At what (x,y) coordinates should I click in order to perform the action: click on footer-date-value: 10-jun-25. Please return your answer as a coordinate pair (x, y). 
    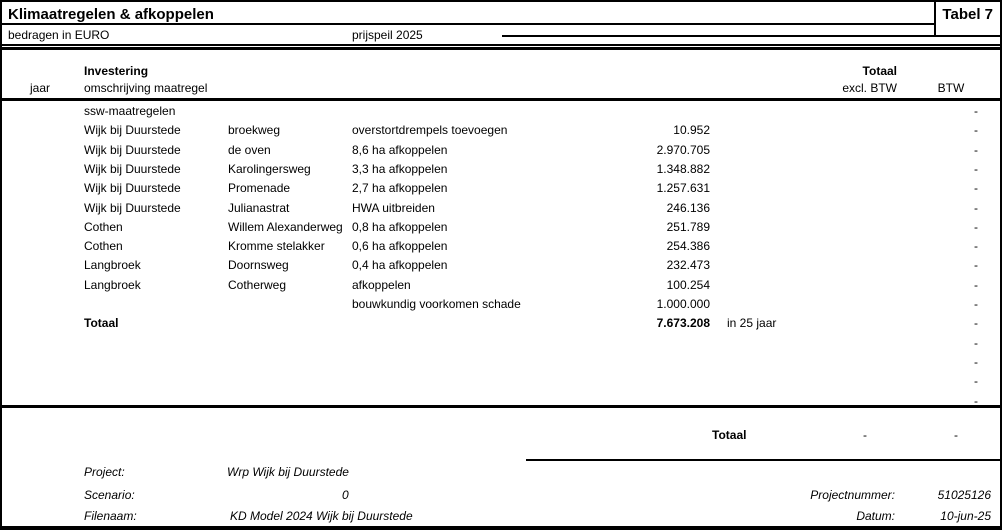
    Looking at the image, I should click on (965, 516).